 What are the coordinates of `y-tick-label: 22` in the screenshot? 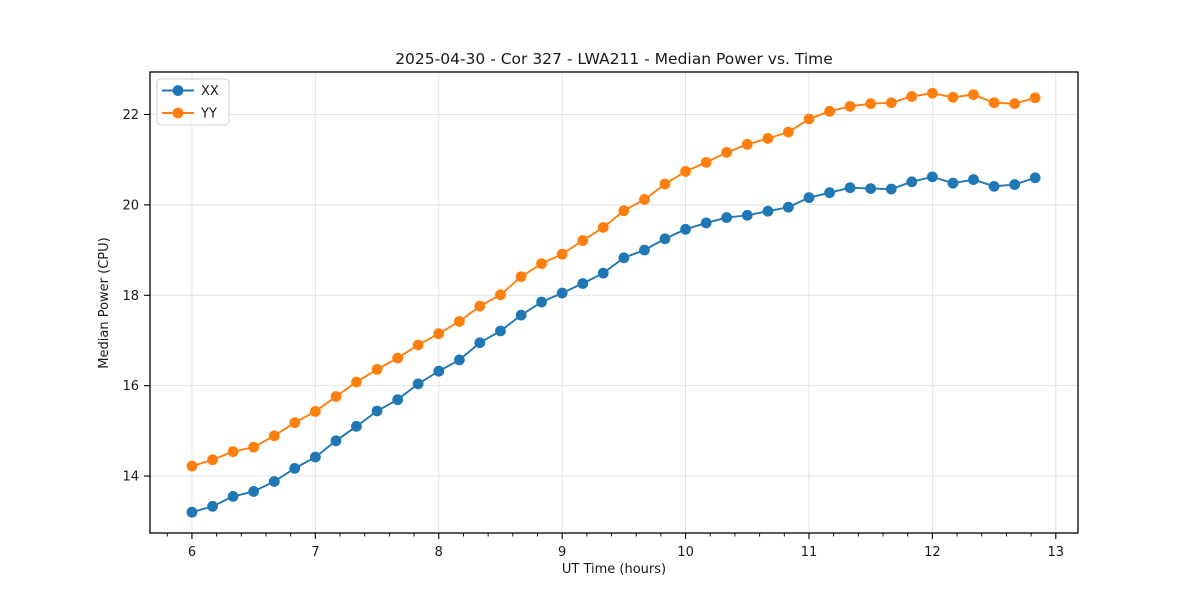 It's located at (130, 115).